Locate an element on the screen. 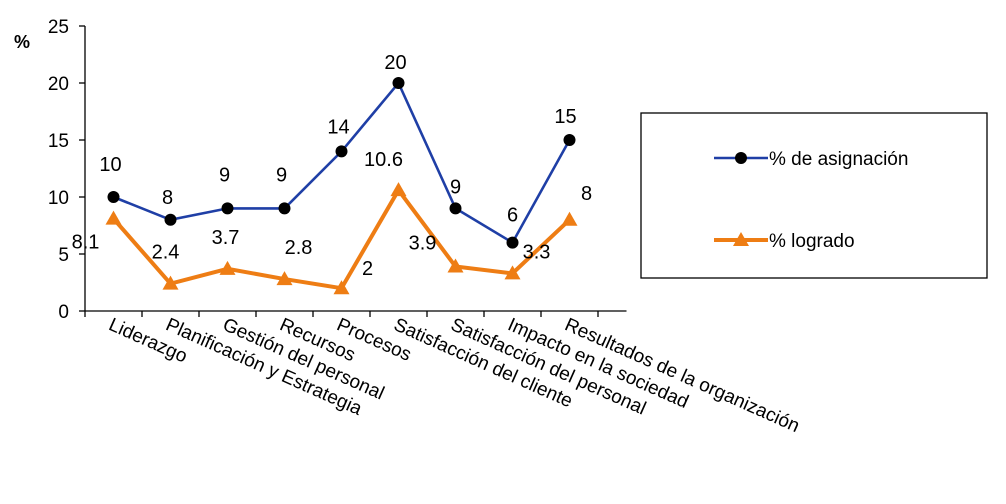 This screenshot has height=504, width=1006. legend-pct-de-asignacion-label: % de asignación is located at coordinates (838, 159).